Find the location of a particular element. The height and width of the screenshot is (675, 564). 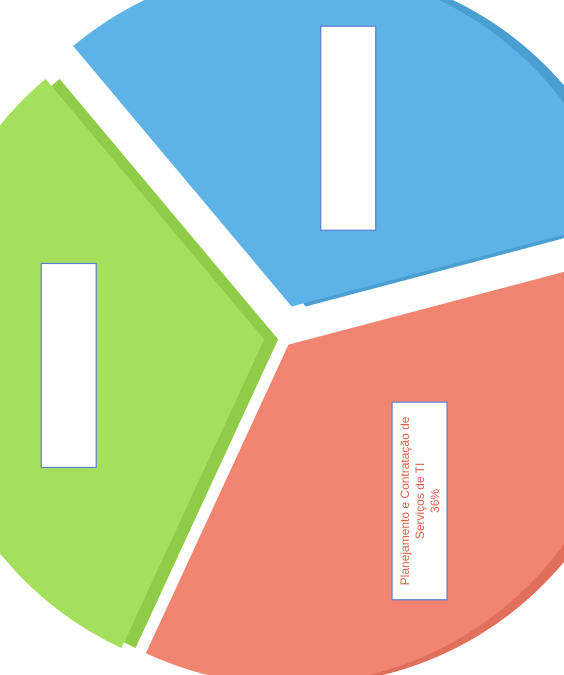

slice-value-label-congressos: 32% is located at coordinates (364, 128).